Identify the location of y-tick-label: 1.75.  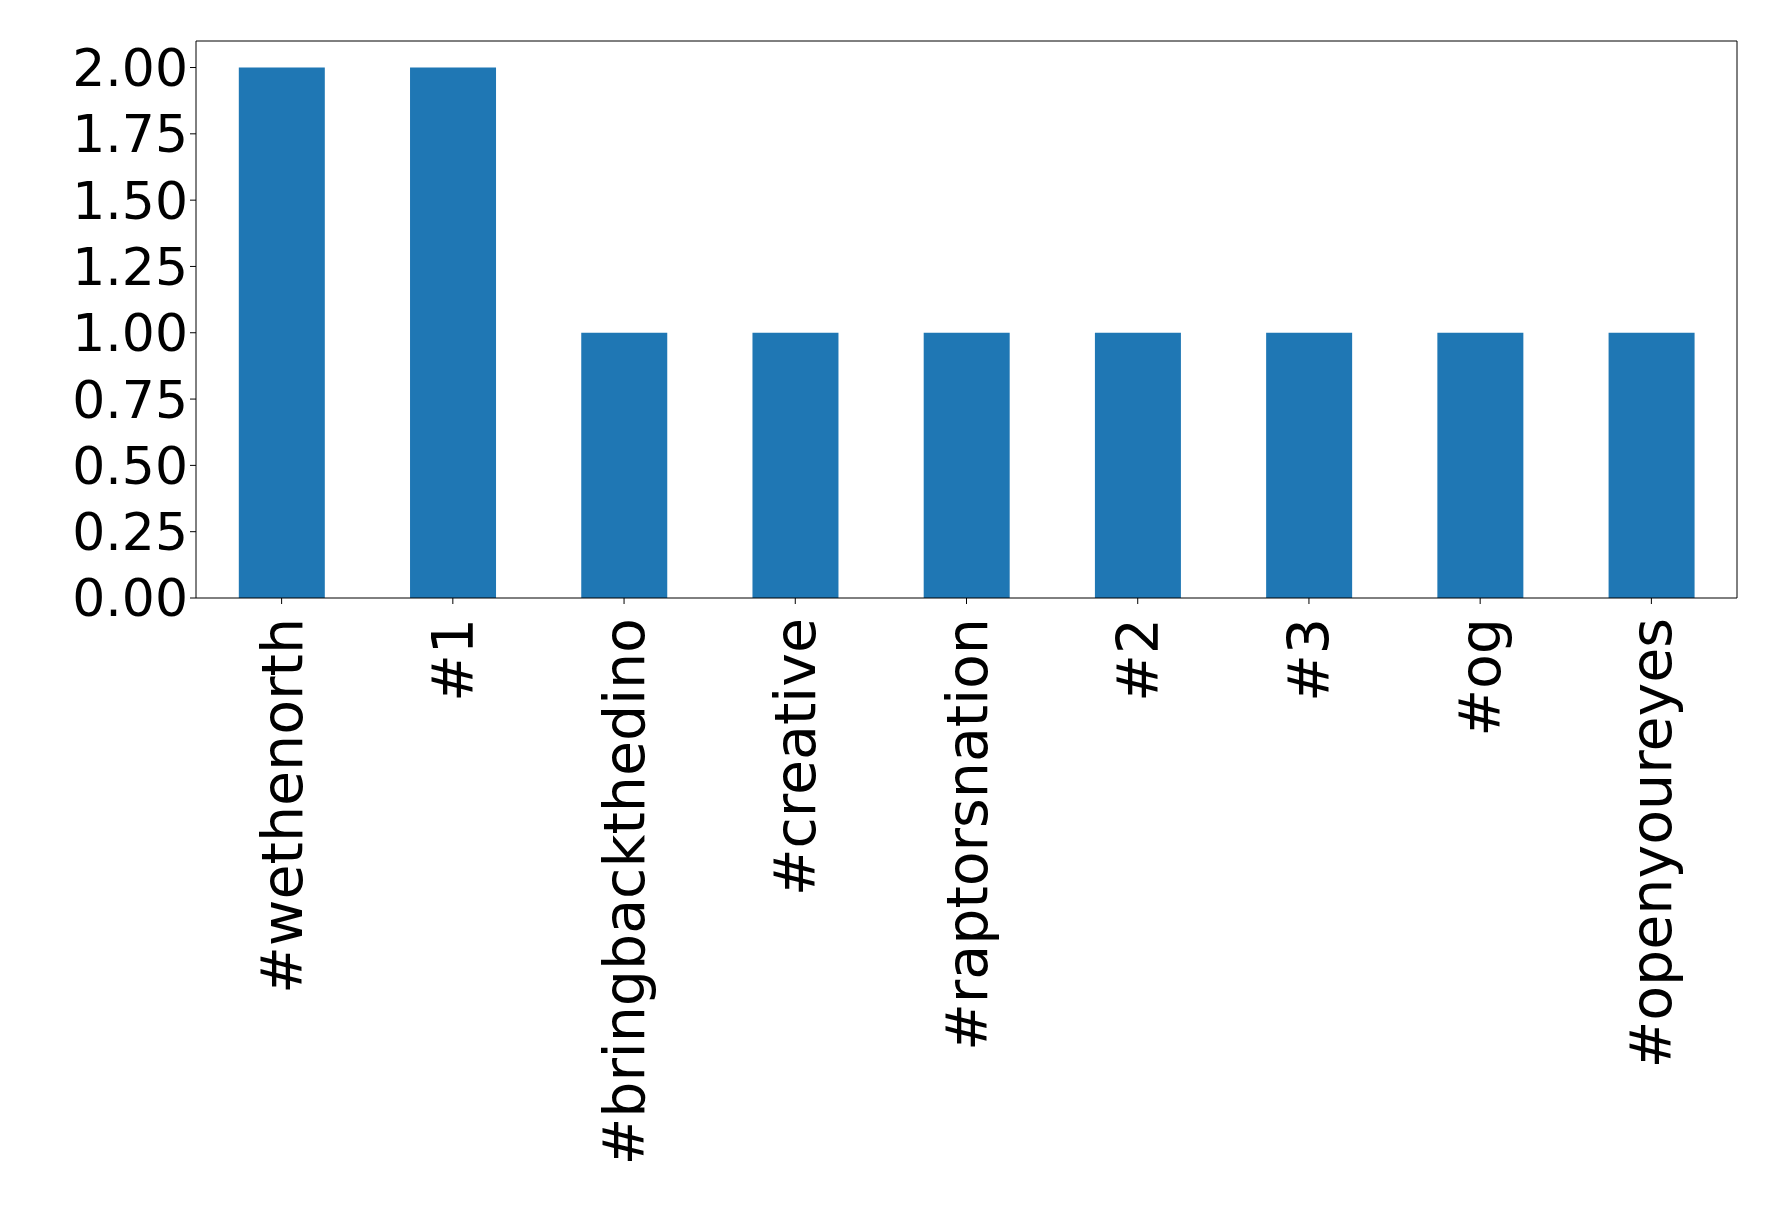
(130, 134).